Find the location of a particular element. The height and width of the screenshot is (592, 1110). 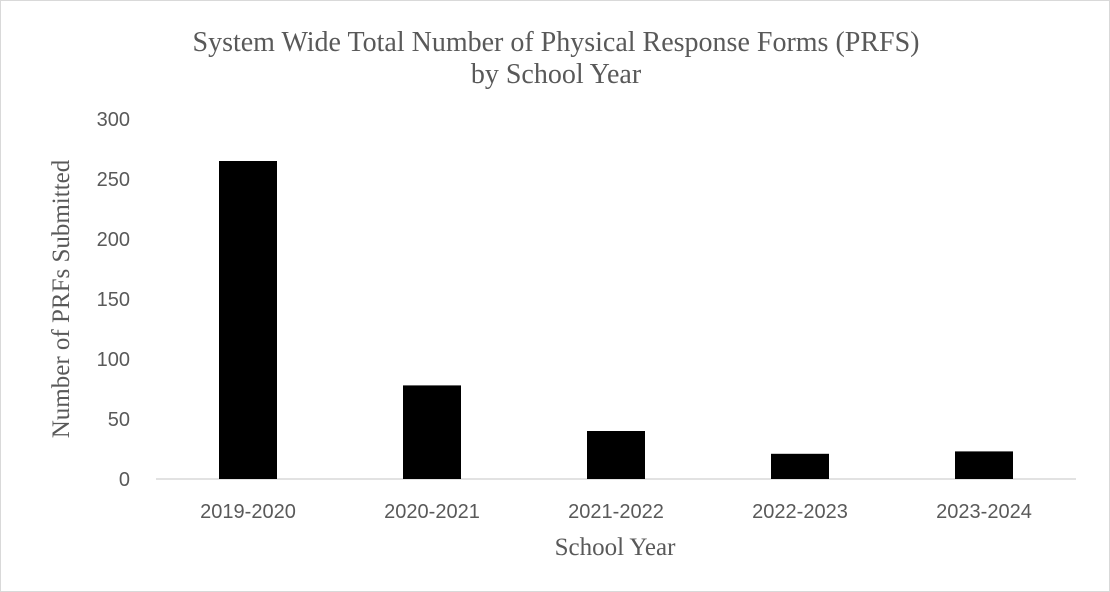

bar-2021-2022 is located at coordinates (616, 455).